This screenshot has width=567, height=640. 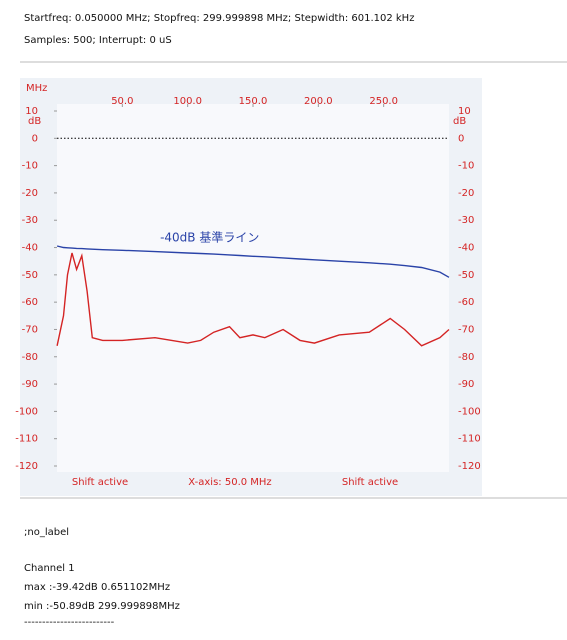 I want to click on y-tick-label: -30, so click(x=30, y=220).